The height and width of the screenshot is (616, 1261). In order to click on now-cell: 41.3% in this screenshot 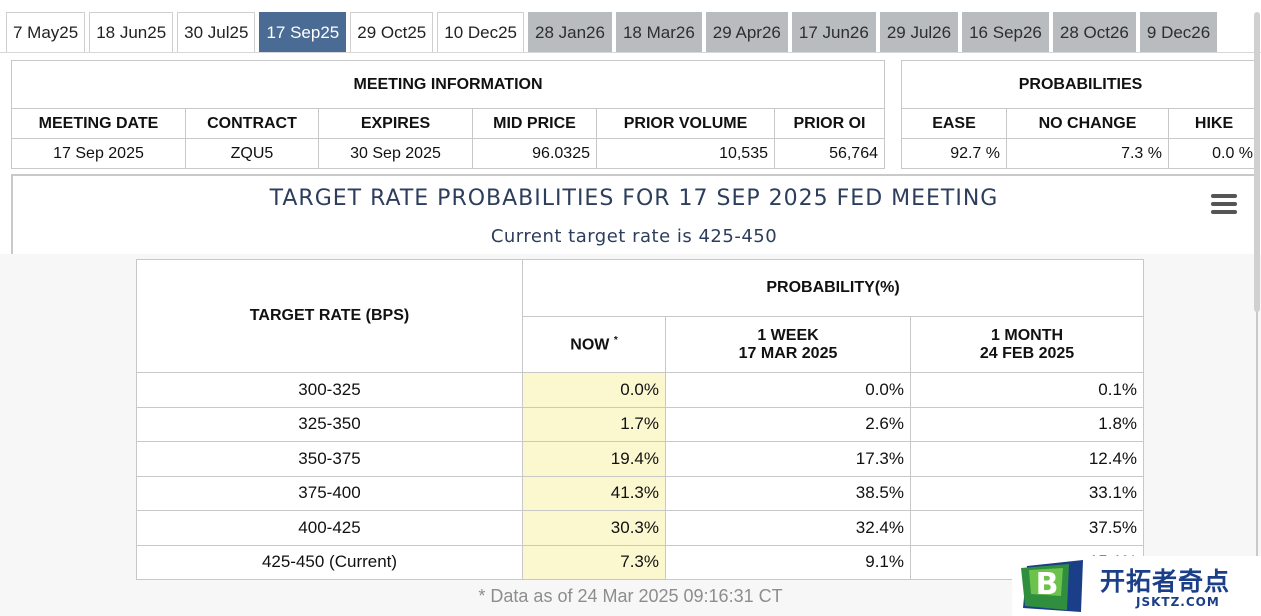, I will do `click(594, 493)`.